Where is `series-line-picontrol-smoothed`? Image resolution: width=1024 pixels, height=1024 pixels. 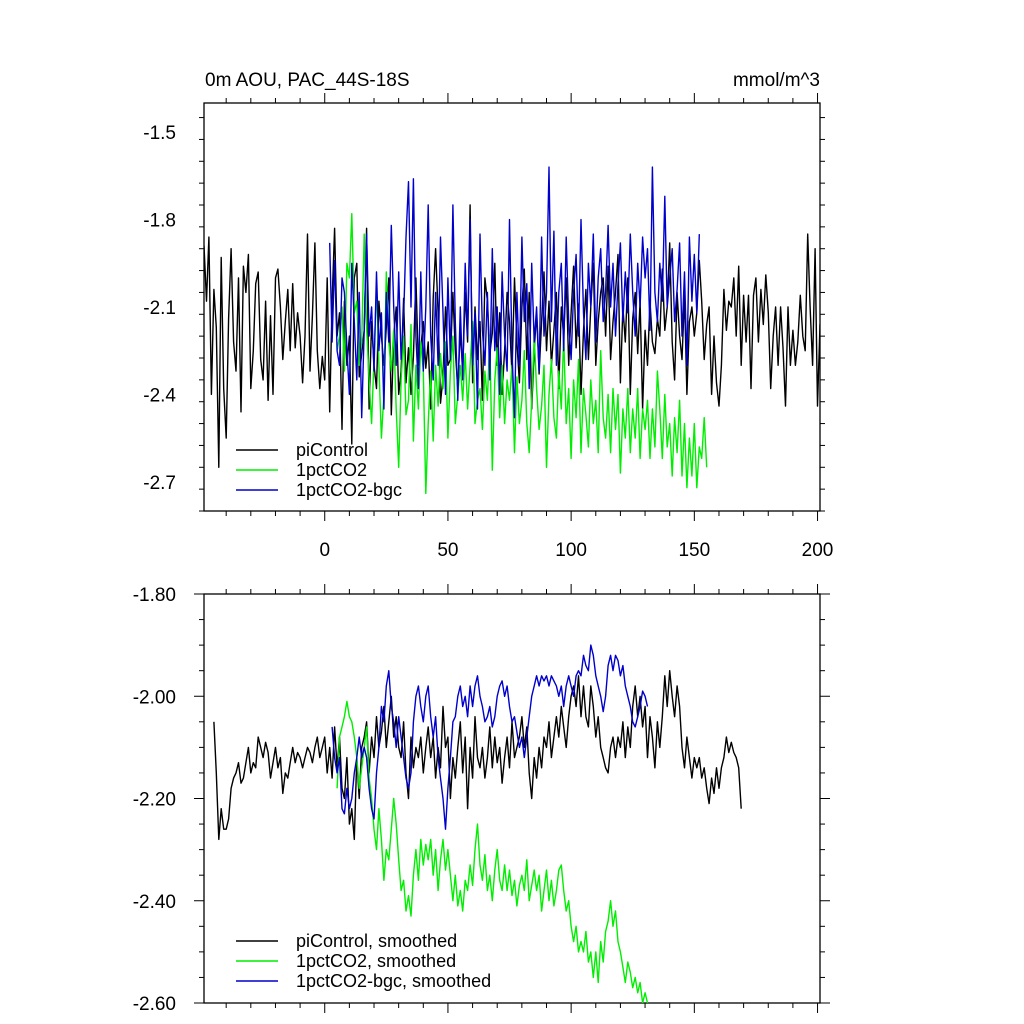 series-line-picontrol-smoothed is located at coordinates (477, 755).